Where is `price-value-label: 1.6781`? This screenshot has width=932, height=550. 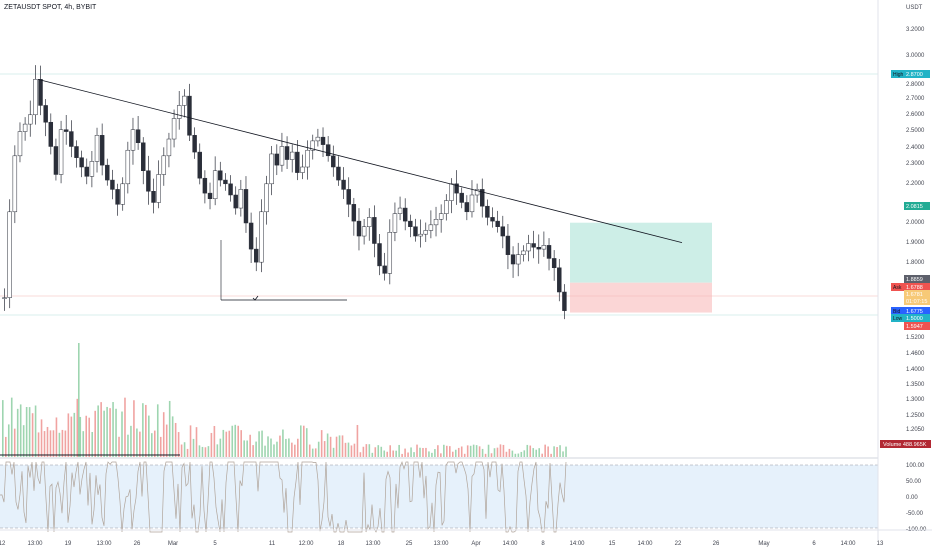
price-value-label: 1.6781 is located at coordinates (914, 295).